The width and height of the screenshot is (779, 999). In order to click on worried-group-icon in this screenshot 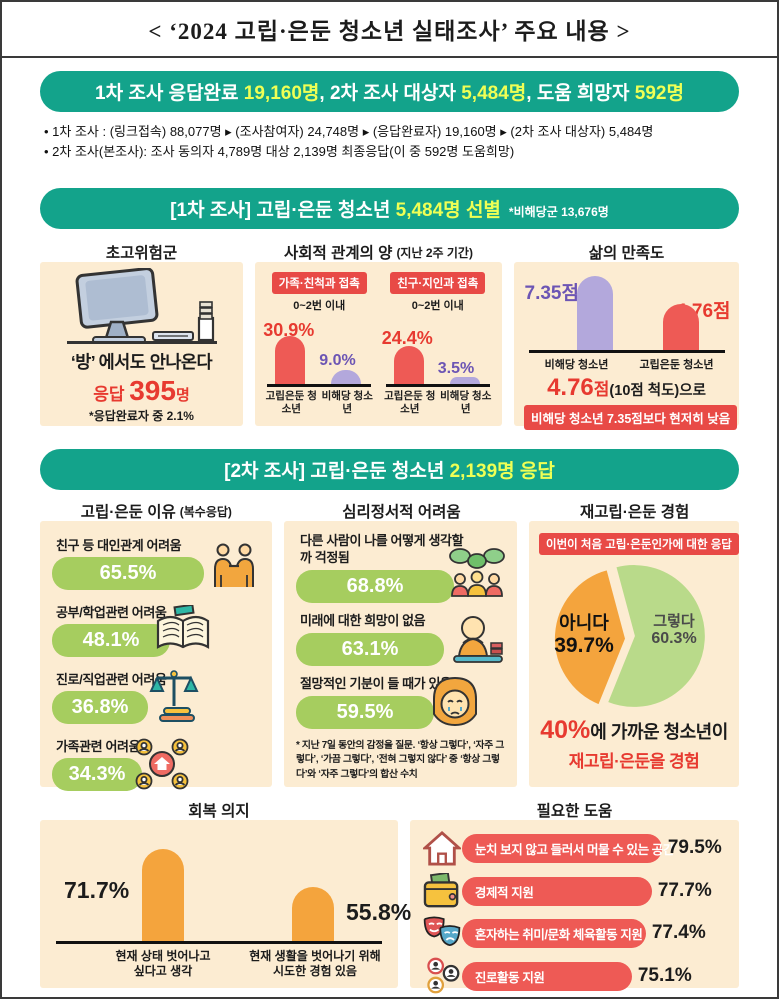, I will do `click(477, 574)`.